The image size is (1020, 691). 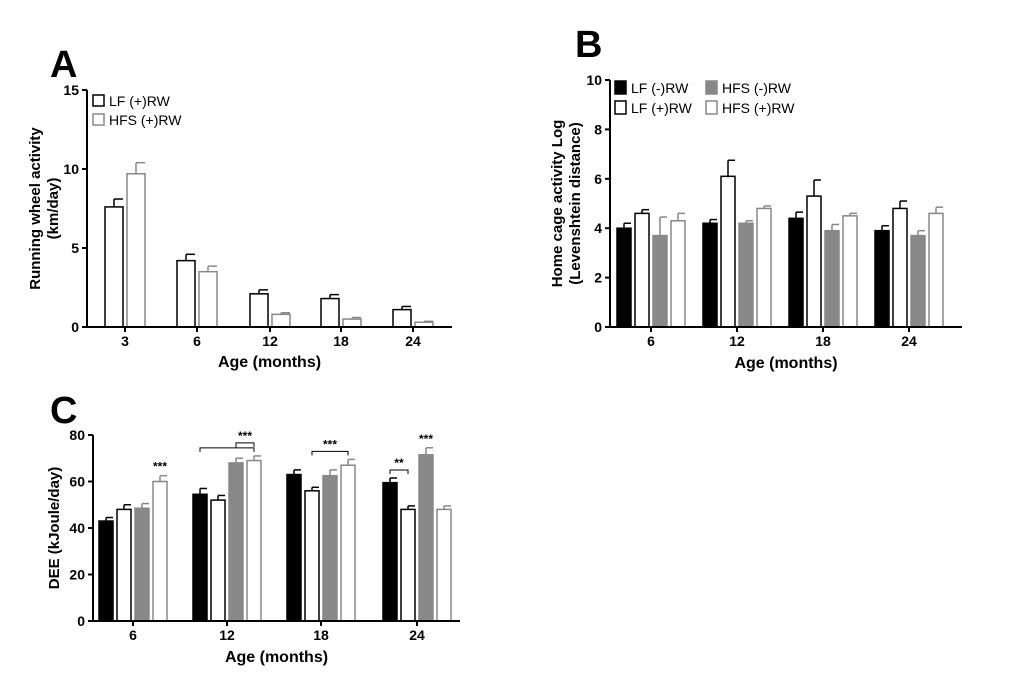 I want to click on chart-c-xlabel: Age (months), so click(x=276, y=657).